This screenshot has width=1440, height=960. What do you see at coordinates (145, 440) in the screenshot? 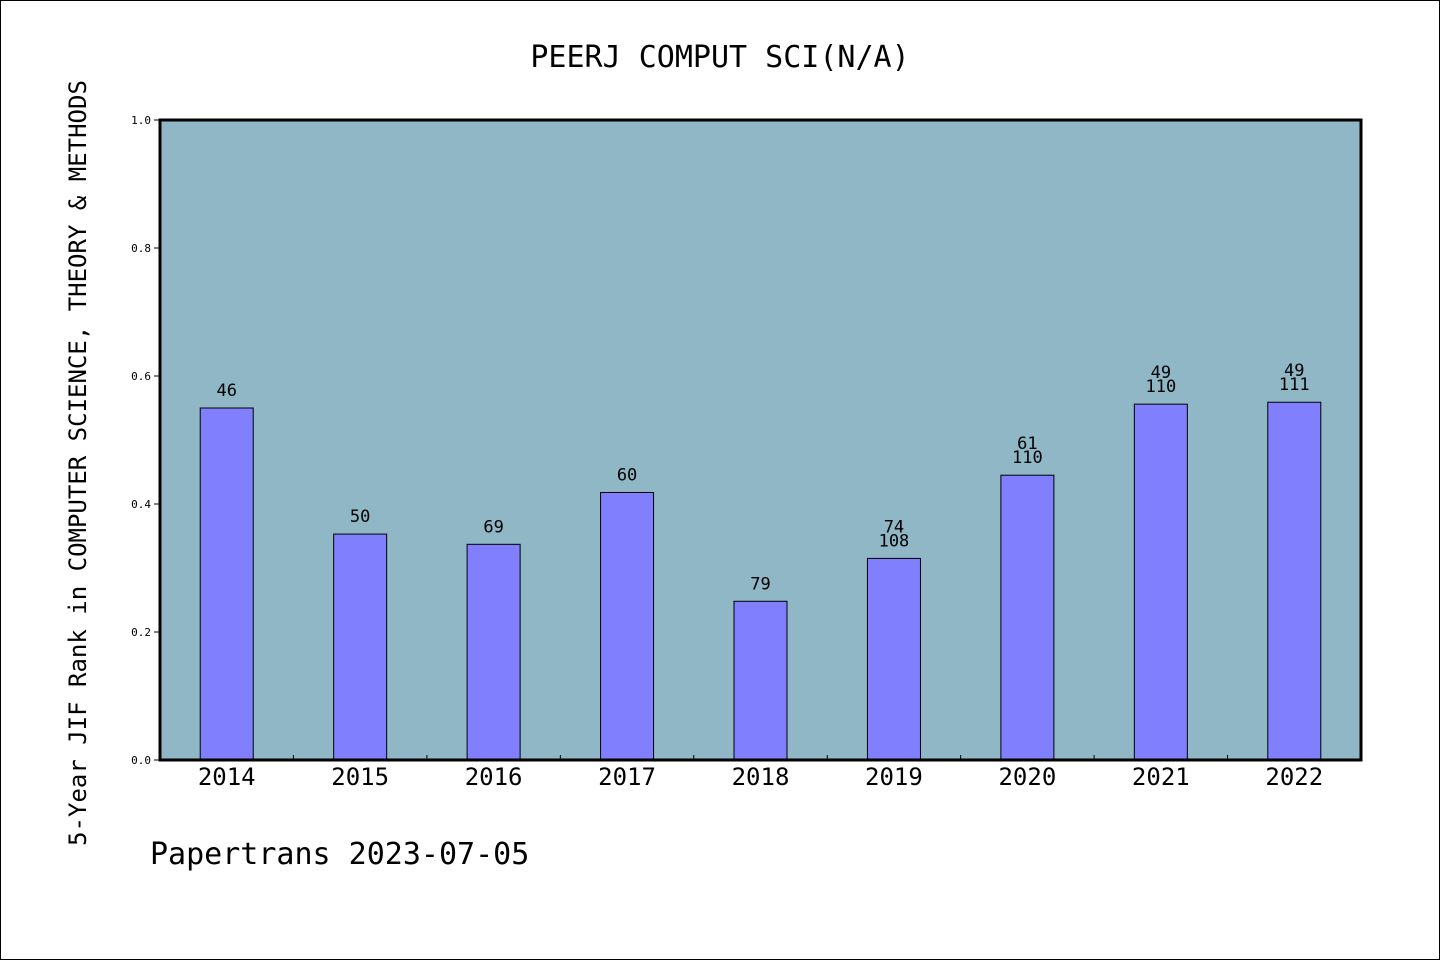
I see `y-ticks-layer: 0.0 0.2 0.4 0.6 0.8 1.0` at bounding box center [145, 440].